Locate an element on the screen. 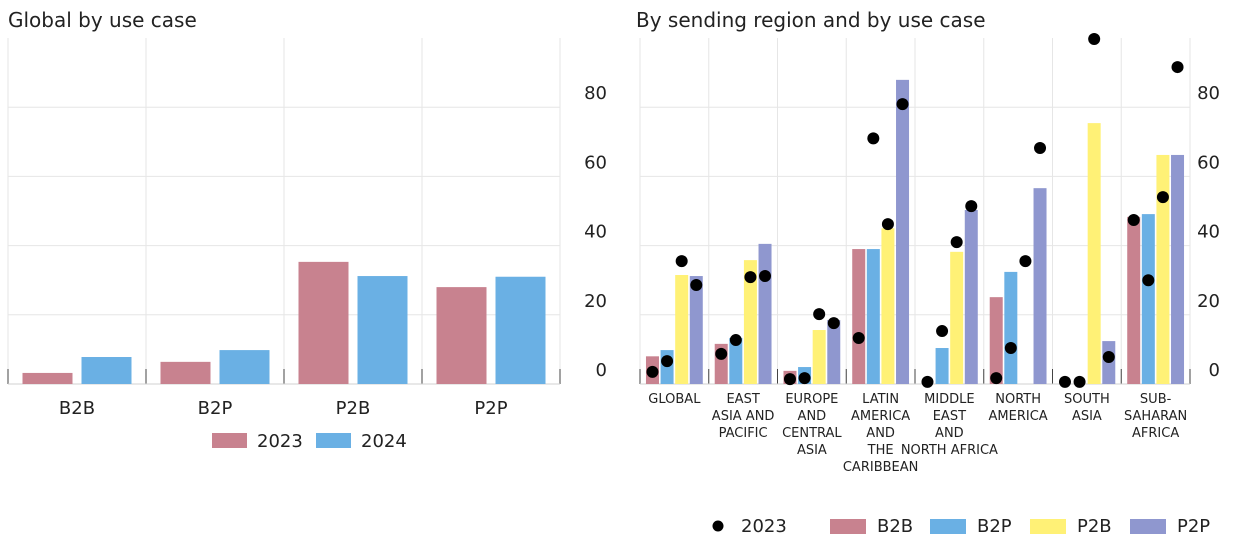  x-tick-label: NORTH AMERICA is located at coordinates (1018, 408).